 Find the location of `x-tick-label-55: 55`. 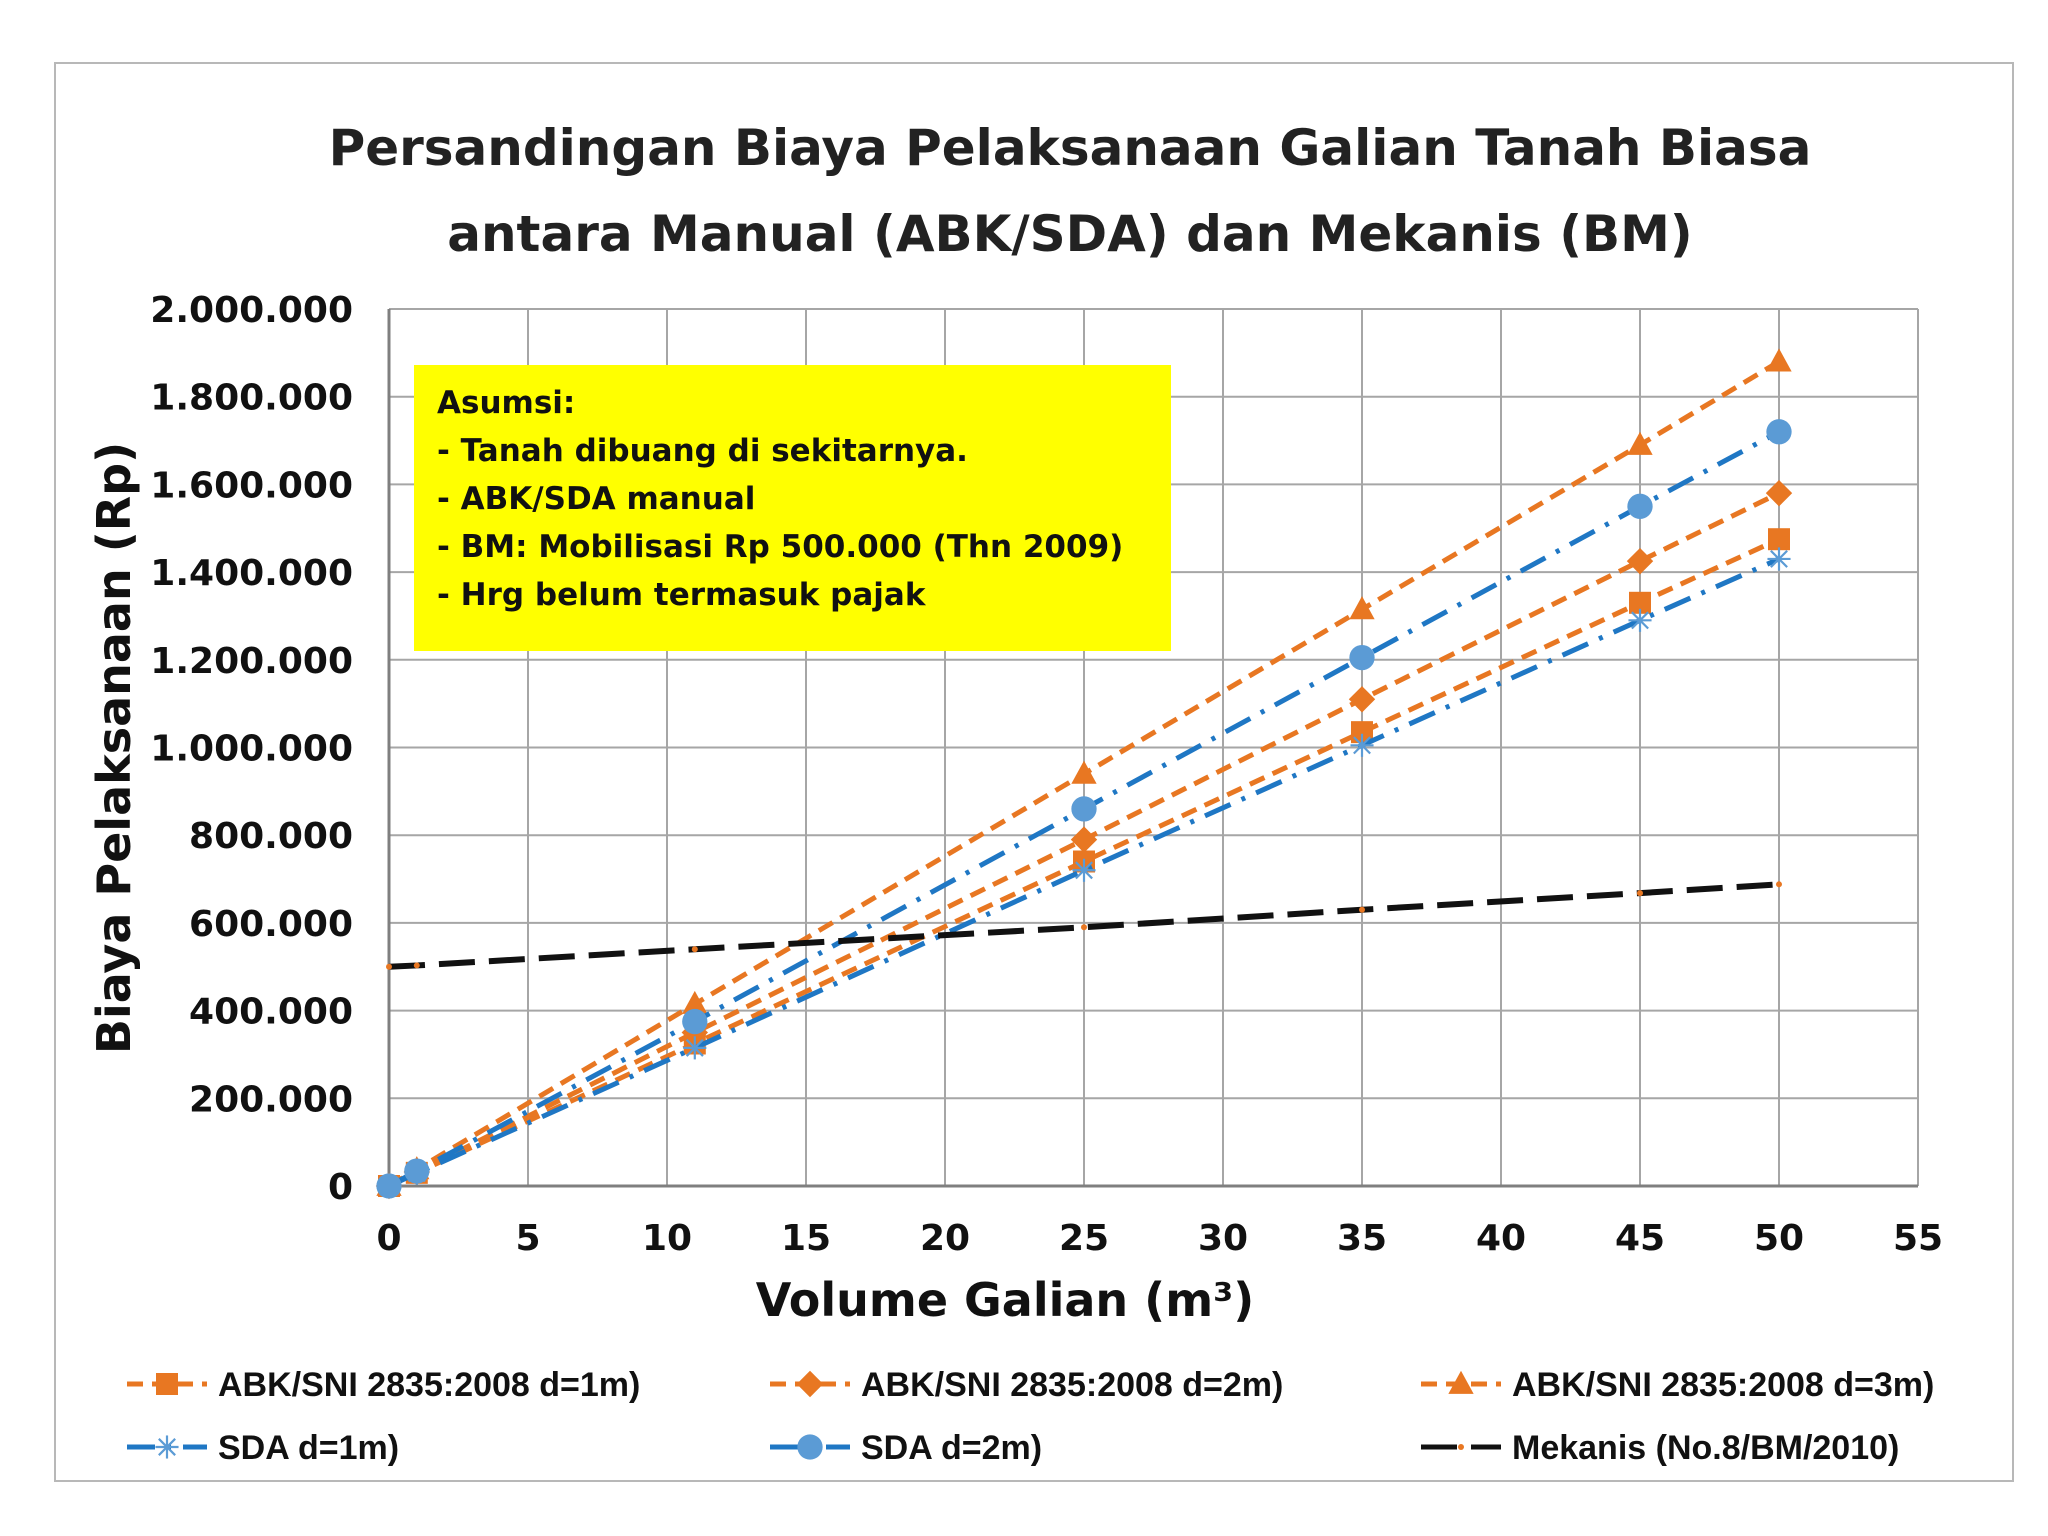

x-tick-label-55: 55 is located at coordinates (1918, 1238).